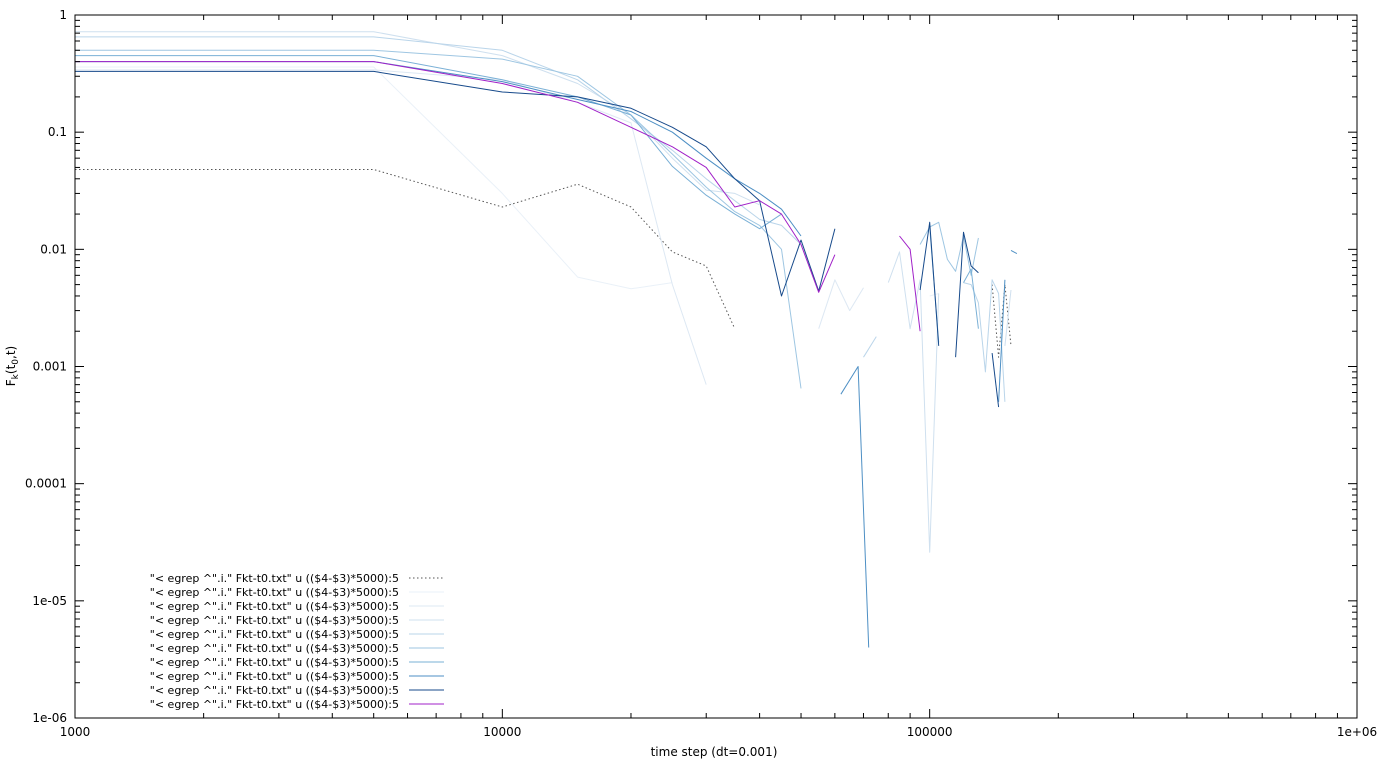 This screenshot has width=1378, height=762. I want to click on x-axis-label: time step (dt=0.001), so click(714, 752).